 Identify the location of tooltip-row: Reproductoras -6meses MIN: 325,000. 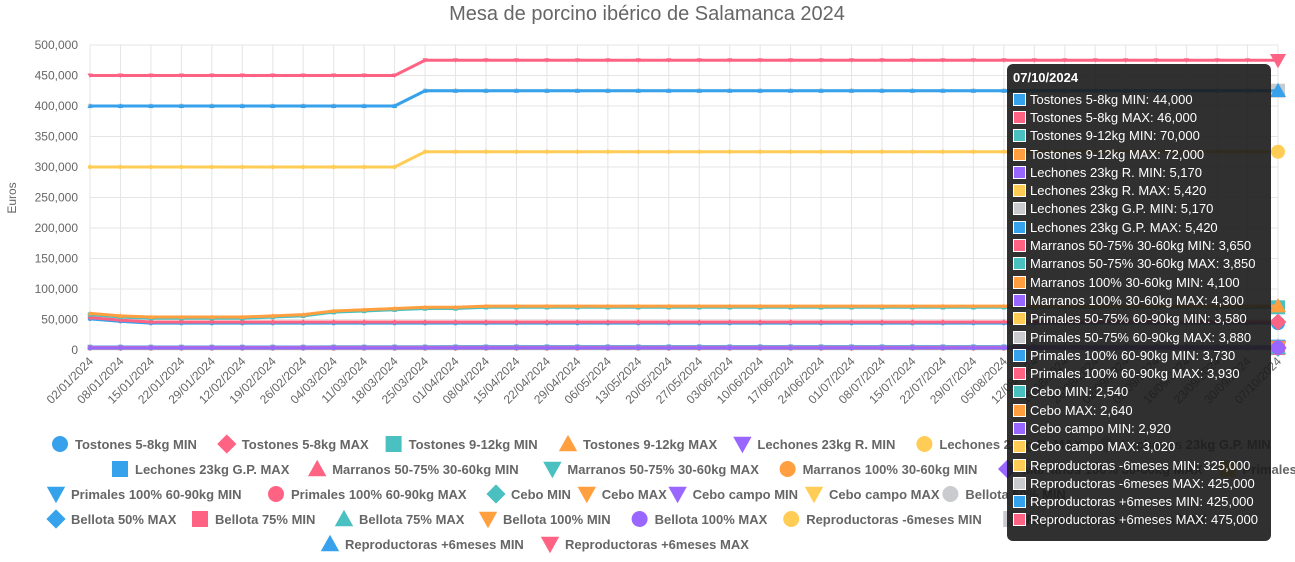
(1139, 465).